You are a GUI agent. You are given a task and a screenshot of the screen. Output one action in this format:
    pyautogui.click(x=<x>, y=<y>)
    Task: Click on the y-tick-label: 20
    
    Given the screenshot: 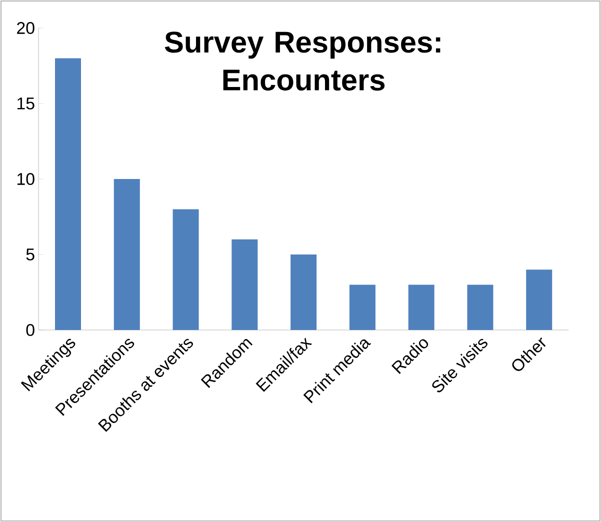 What is the action you would take?
    pyautogui.click(x=25, y=28)
    